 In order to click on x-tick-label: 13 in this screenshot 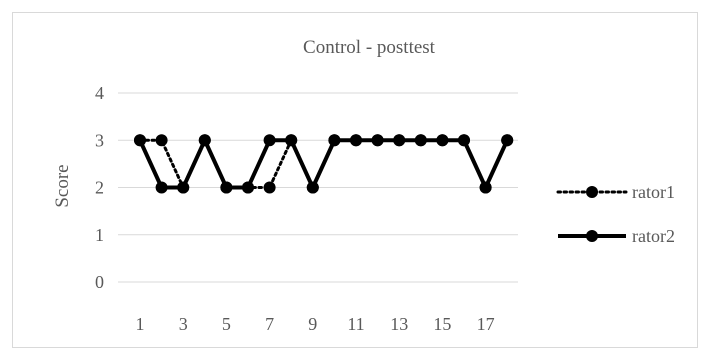, I will do `click(399, 324)`.